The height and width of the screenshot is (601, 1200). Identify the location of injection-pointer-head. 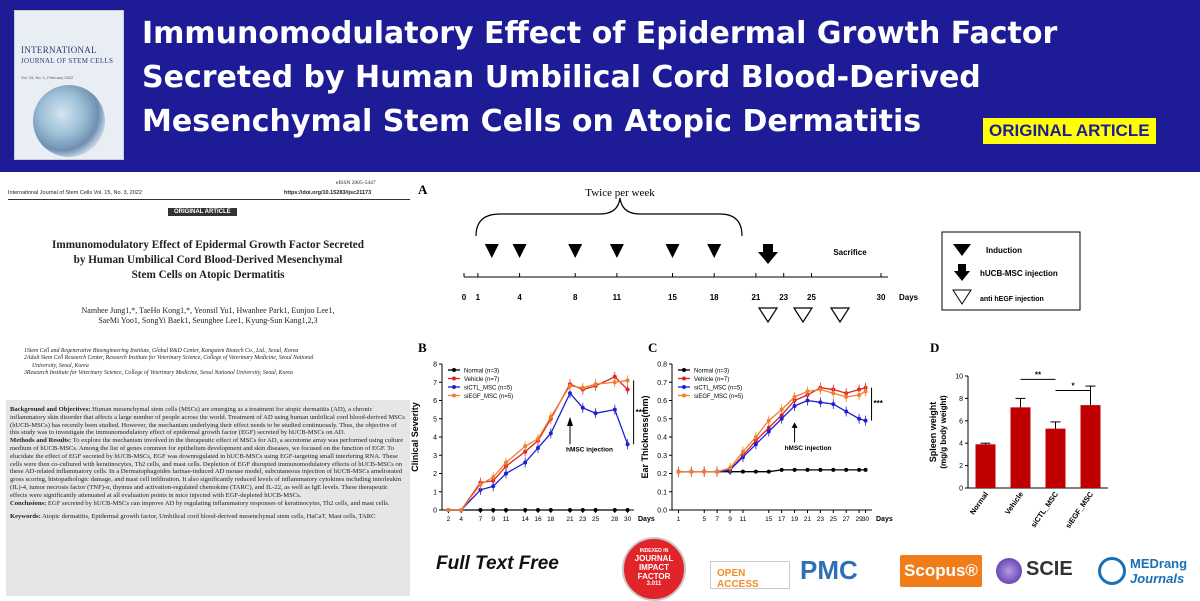
(794, 425).